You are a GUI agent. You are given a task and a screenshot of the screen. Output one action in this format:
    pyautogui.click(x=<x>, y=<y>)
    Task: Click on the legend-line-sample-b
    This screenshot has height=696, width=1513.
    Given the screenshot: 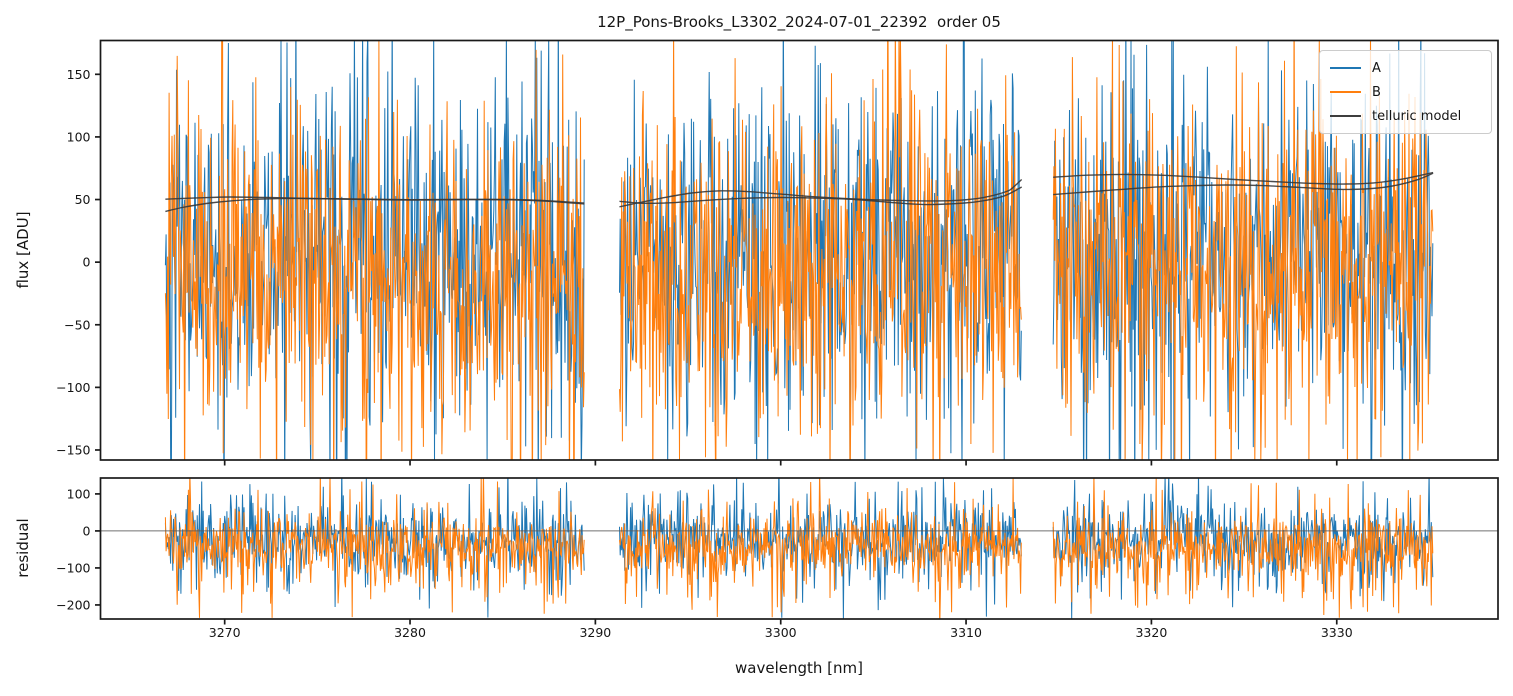 What is the action you would take?
    pyautogui.click(x=1345, y=92)
    